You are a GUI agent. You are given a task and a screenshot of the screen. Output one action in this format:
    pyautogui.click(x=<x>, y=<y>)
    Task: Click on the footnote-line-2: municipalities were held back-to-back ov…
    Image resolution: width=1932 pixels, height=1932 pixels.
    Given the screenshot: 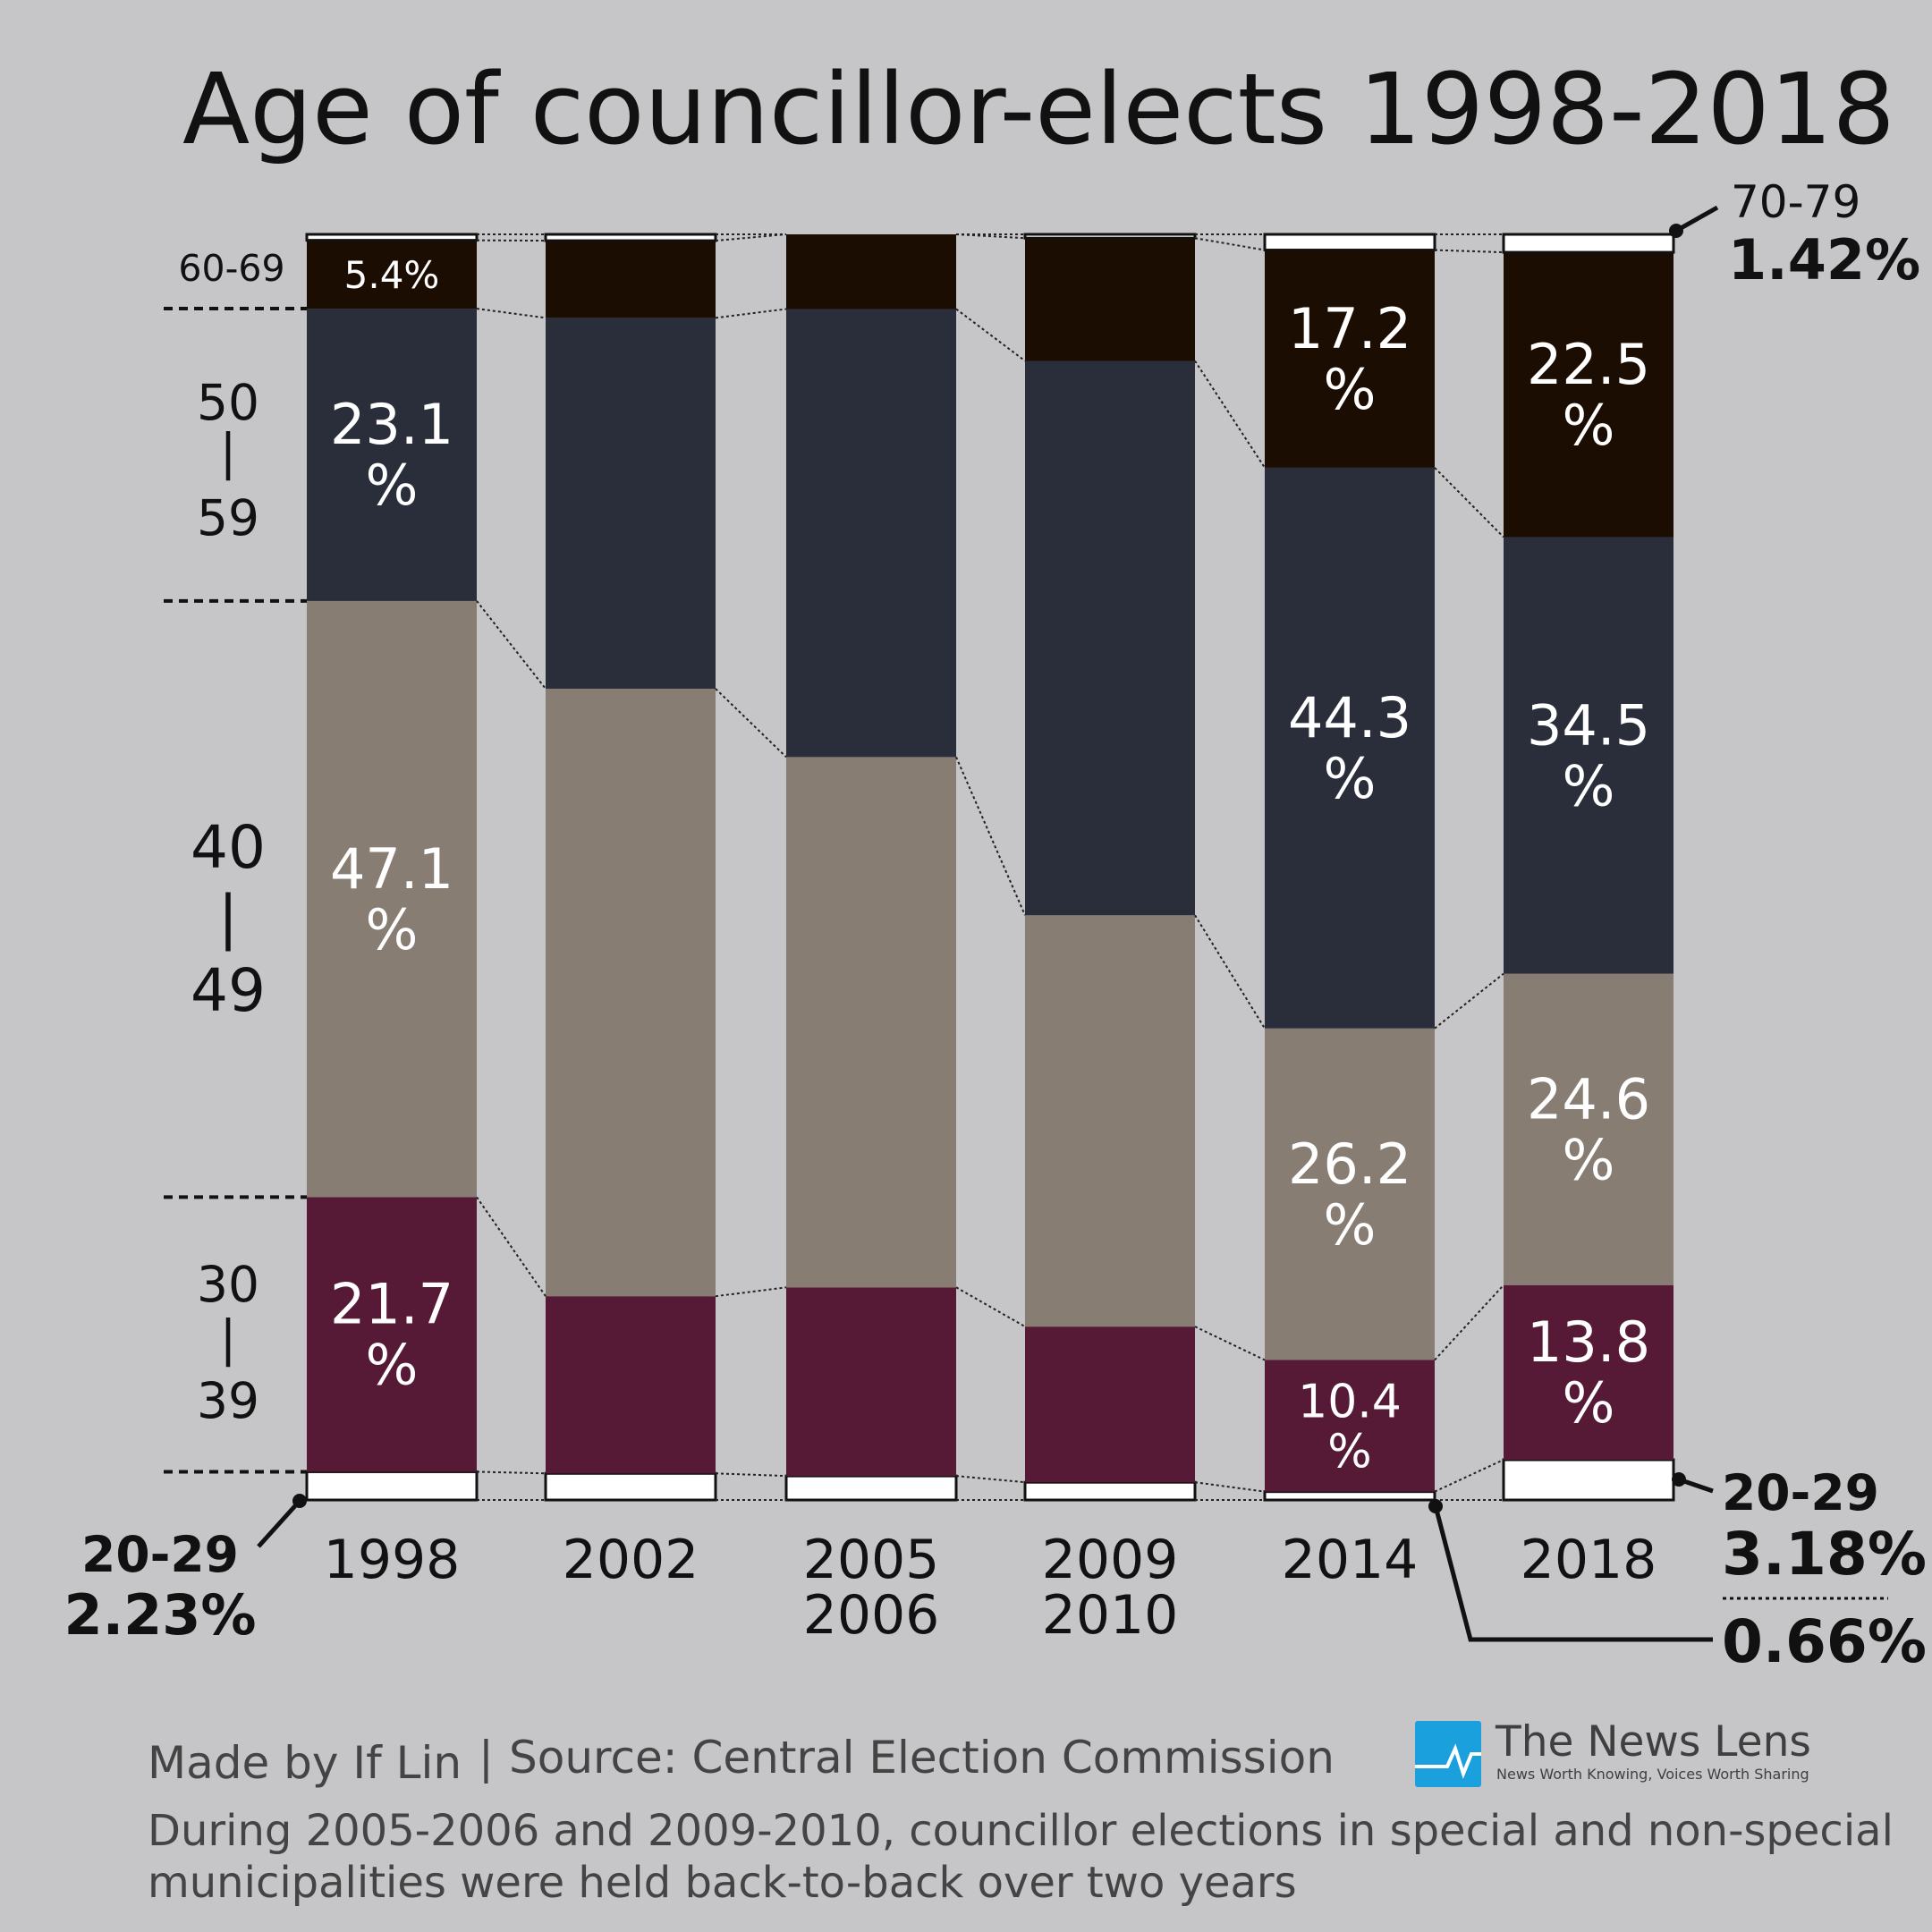 What is the action you would take?
    pyautogui.click(x=722, y=1883)
    